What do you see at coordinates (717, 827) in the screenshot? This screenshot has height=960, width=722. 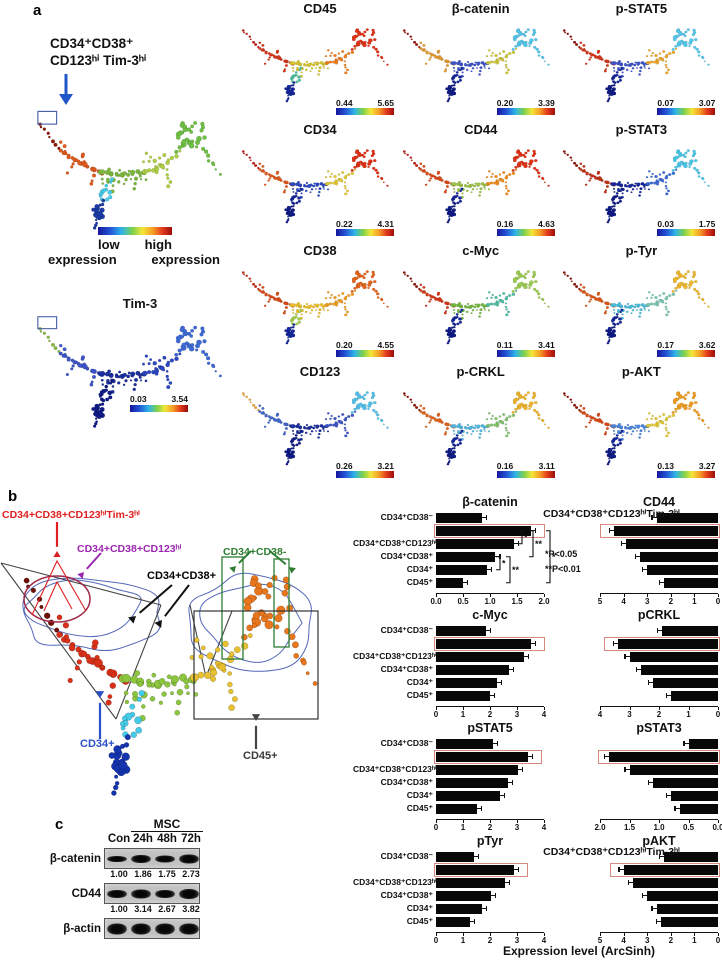 I see `tick-label: 0.0` at bounding box center [717, 827].